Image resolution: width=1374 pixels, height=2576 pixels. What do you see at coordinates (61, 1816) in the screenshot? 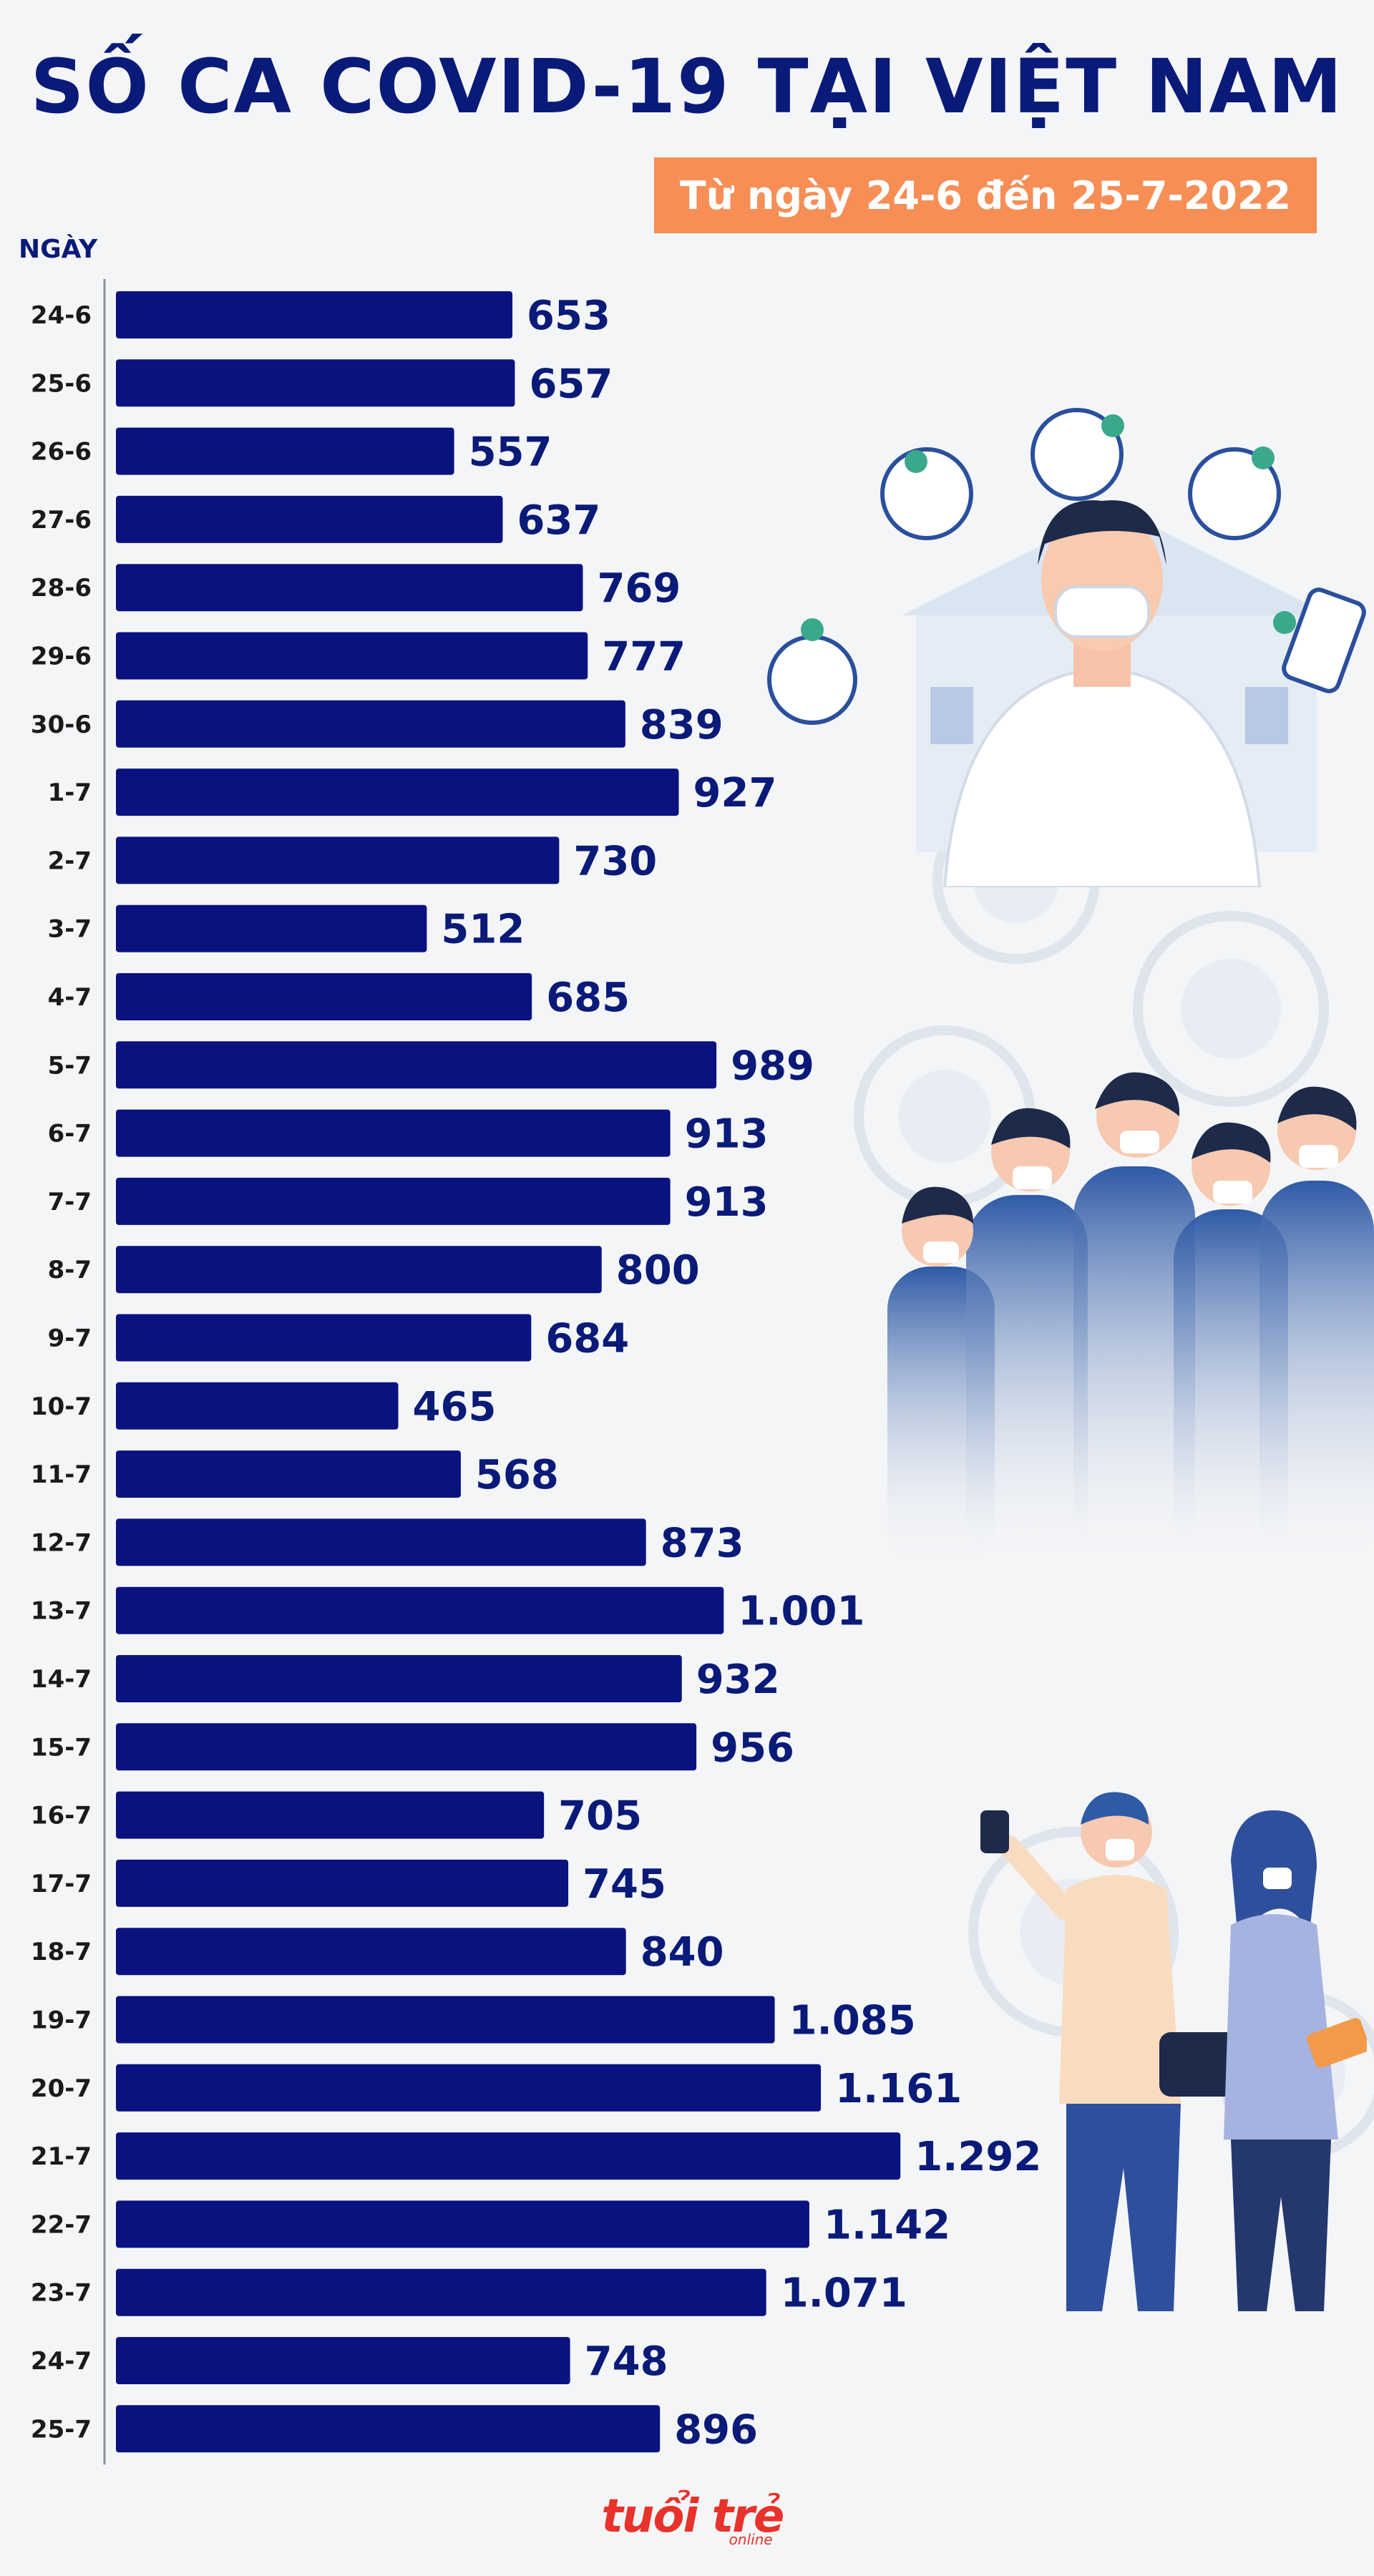
I see `category-label: 16-7` at bounding box center [61, 1816].